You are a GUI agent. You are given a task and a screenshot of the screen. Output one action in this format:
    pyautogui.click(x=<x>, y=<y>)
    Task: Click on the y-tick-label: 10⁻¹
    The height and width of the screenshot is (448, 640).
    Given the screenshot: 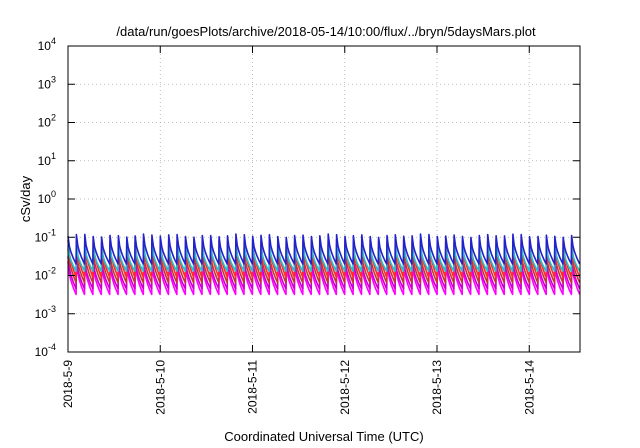 What is the action you would take?
    pyautogui.click(x=45, y=235)
    